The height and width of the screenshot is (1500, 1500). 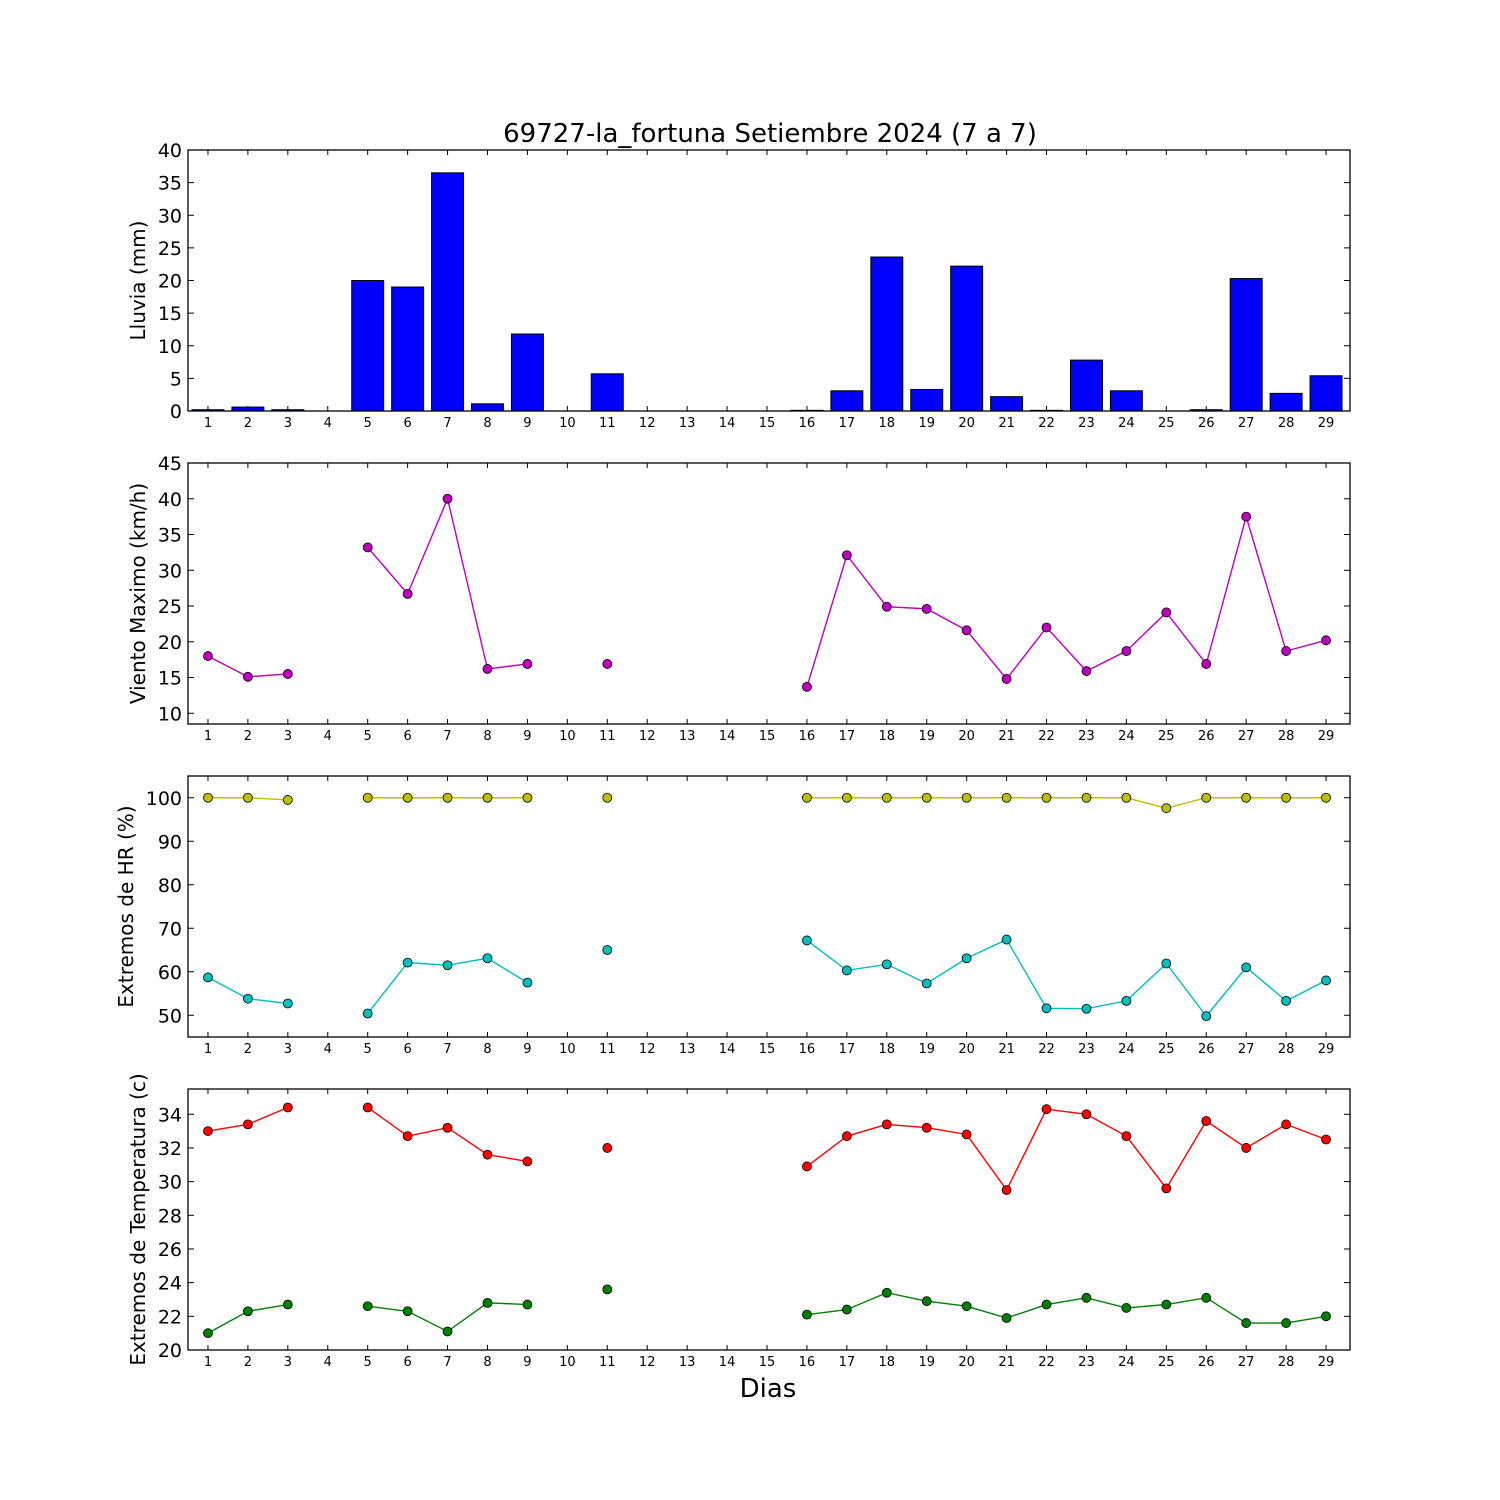 I want to click on plot-frame, so click(x=769, y=280).